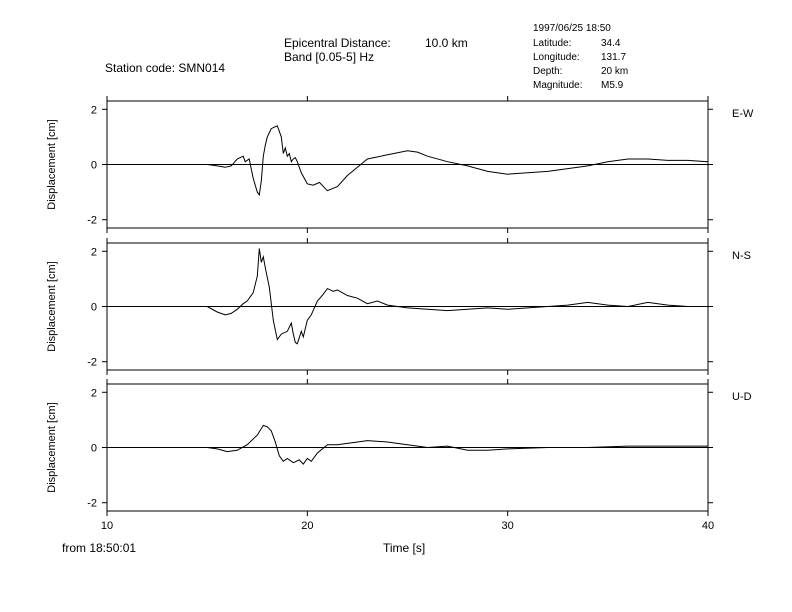  Describe the element at coordinates (612, 85) in the screenshot. I see `magnitude-value: M5.9` at that location.